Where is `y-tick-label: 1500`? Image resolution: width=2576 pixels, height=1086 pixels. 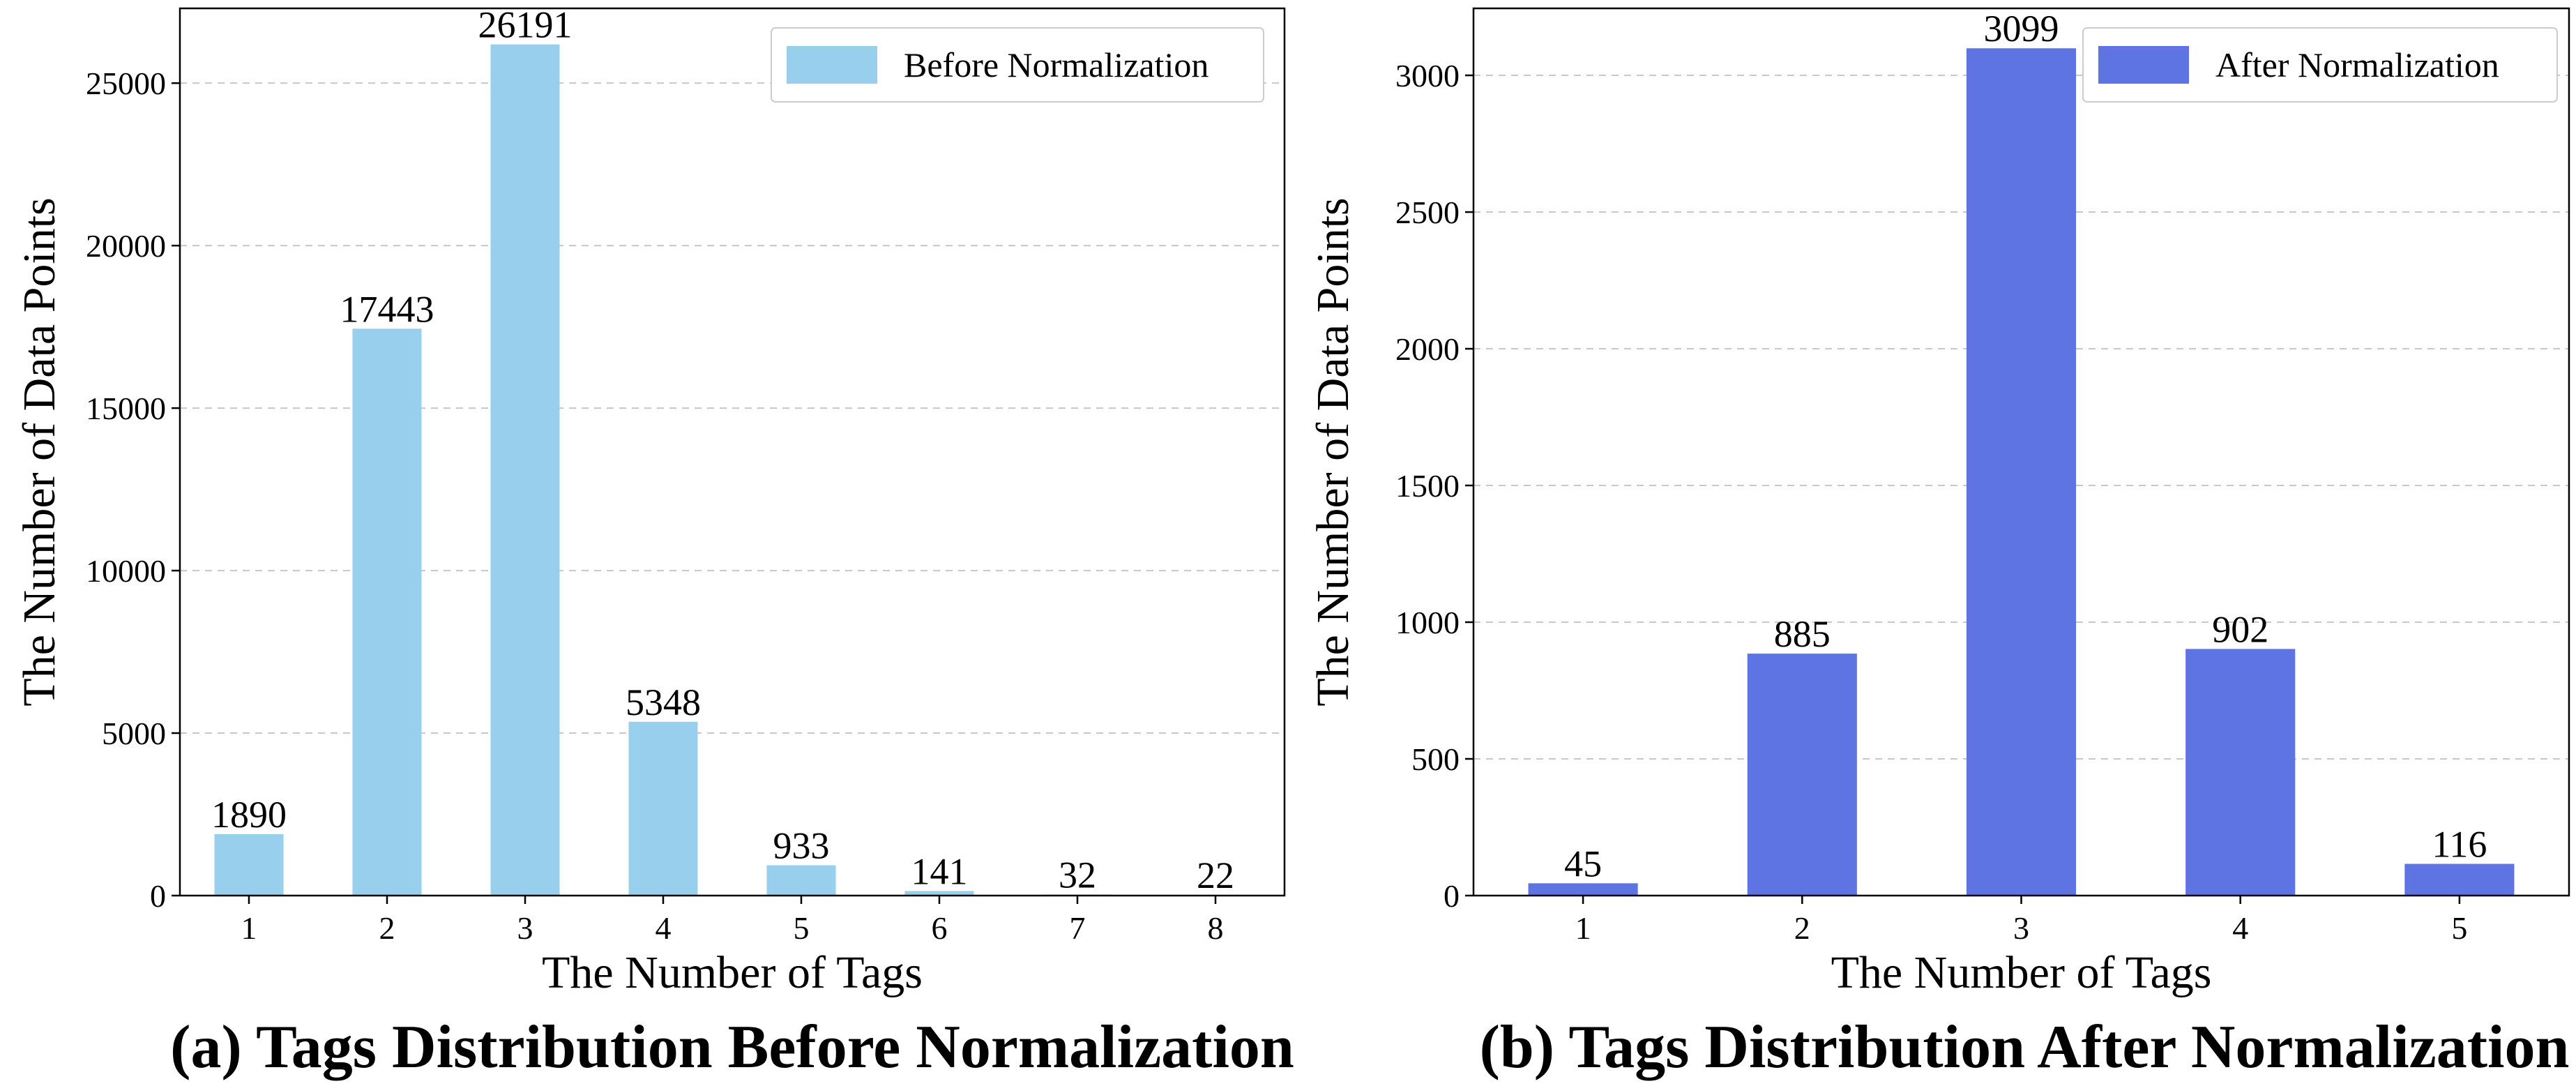
y-tick-label: 1500 is located at coordinates (1427, 486).